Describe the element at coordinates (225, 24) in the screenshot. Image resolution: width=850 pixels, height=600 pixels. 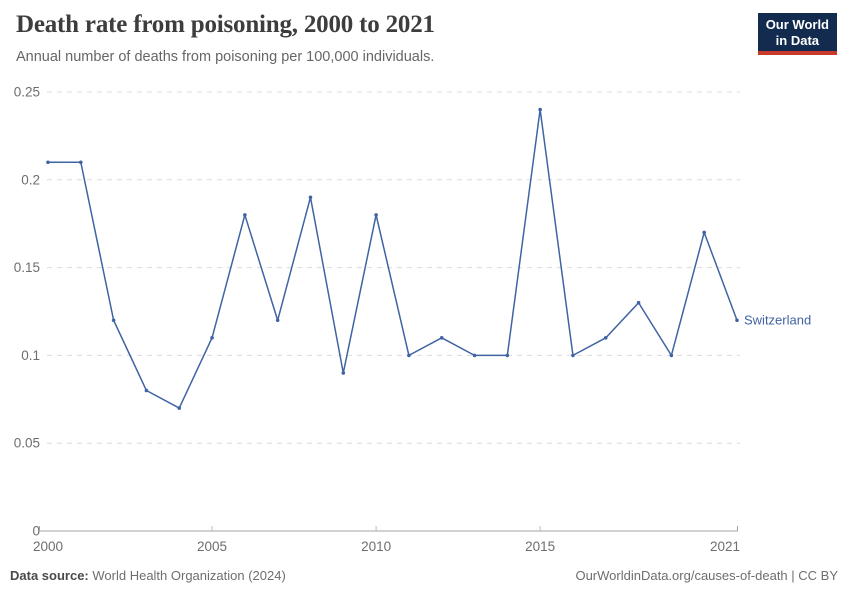
I see `page-title: Death rate from poisoning, 2000 to 2021` at that location.